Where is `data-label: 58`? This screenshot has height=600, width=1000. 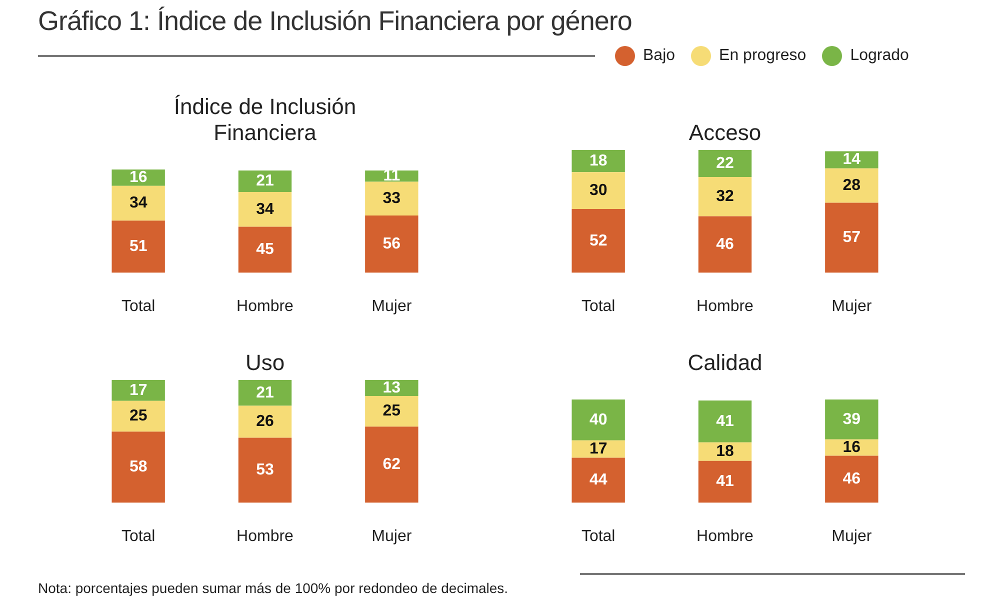 data-label: 58 is located at coordinates (138, 467).